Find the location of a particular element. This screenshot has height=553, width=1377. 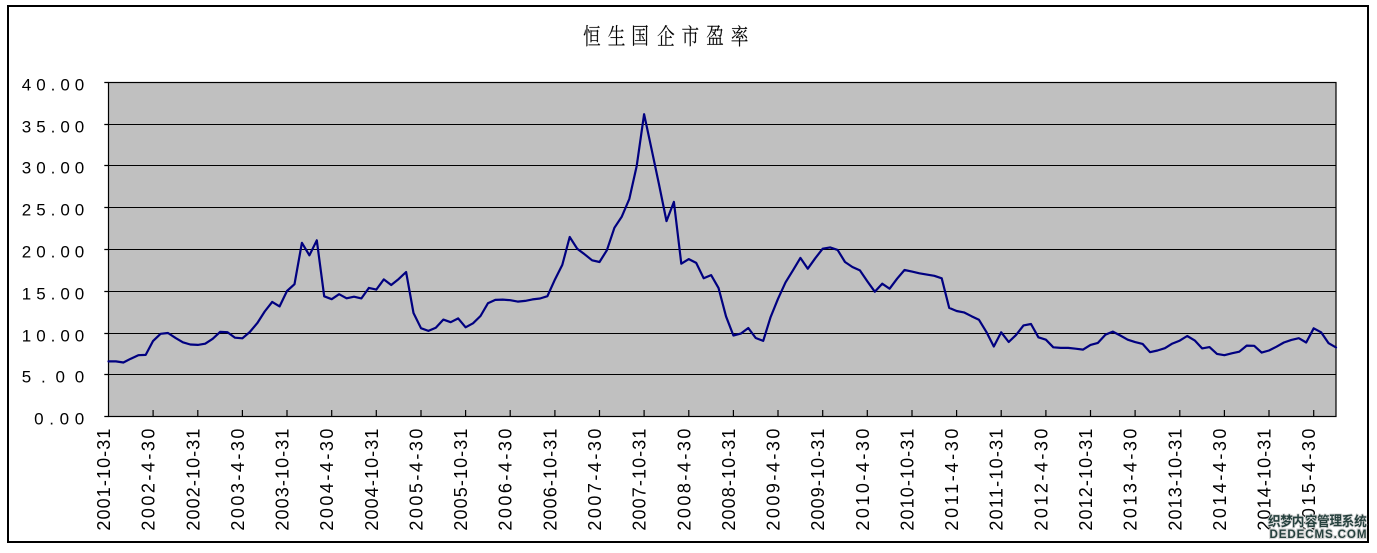

svg-text: 2006-10-31 is located at coordinates (550, 480).